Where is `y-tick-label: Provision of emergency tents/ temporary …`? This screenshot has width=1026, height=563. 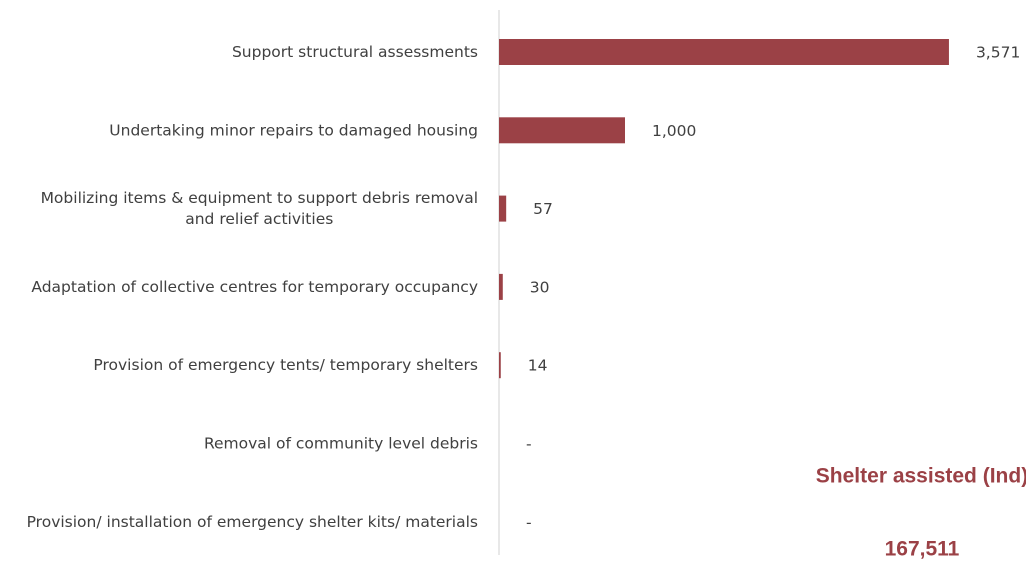 y-tick-label: Provision of emergency tents/ temporary … is located at coordinates (285, 365).